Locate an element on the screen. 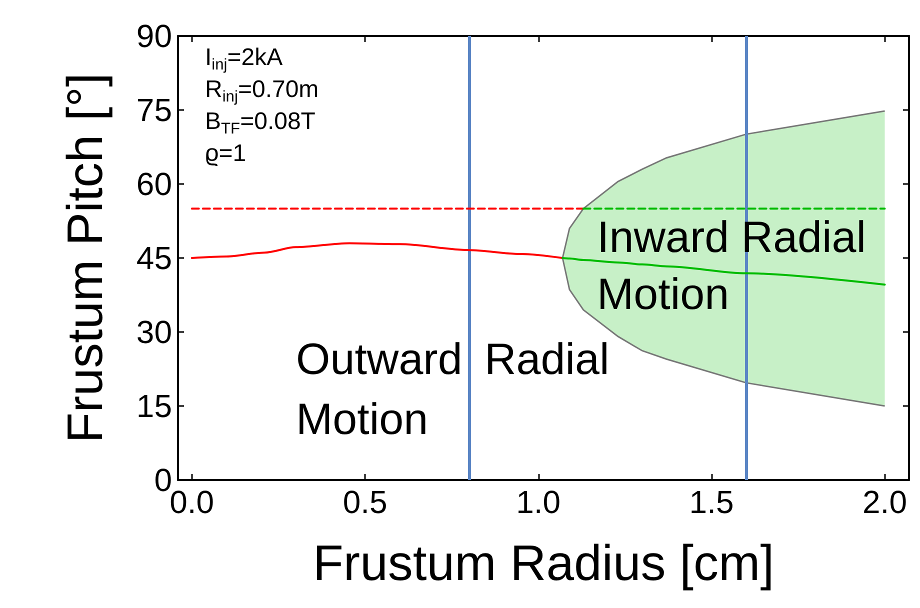  annotation: Inward Radial Motion is located at coordinates (732, 266).